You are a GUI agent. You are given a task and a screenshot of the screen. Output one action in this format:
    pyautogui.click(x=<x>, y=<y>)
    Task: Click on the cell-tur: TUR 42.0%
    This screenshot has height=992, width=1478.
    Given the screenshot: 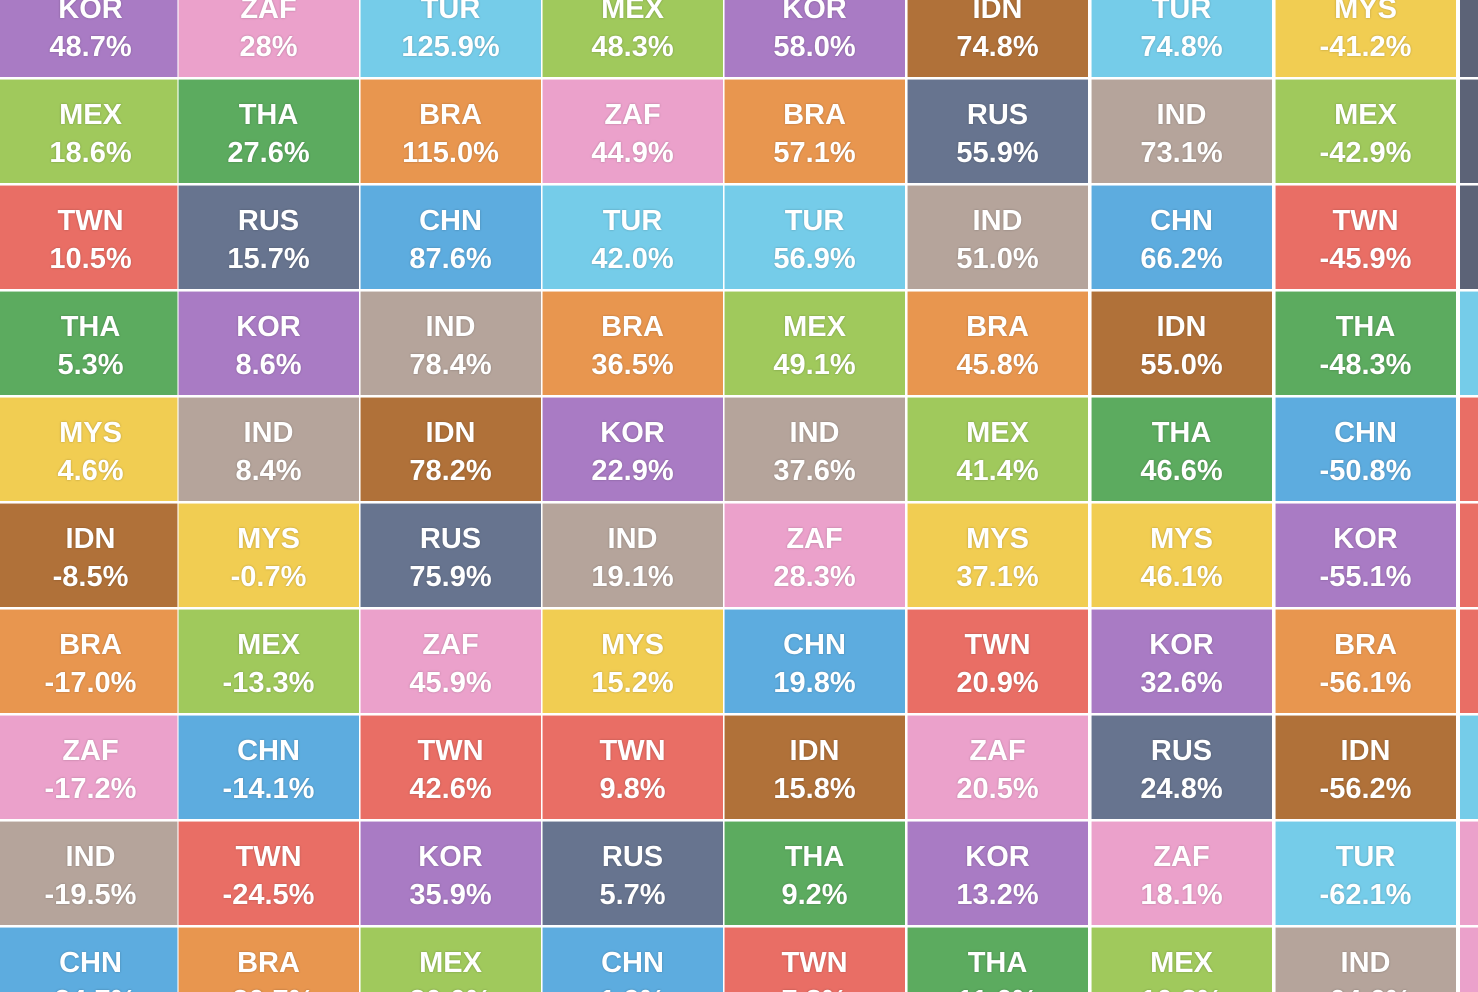 What is the action you would take?
    pyautogui.click(x=632, y=237)
    